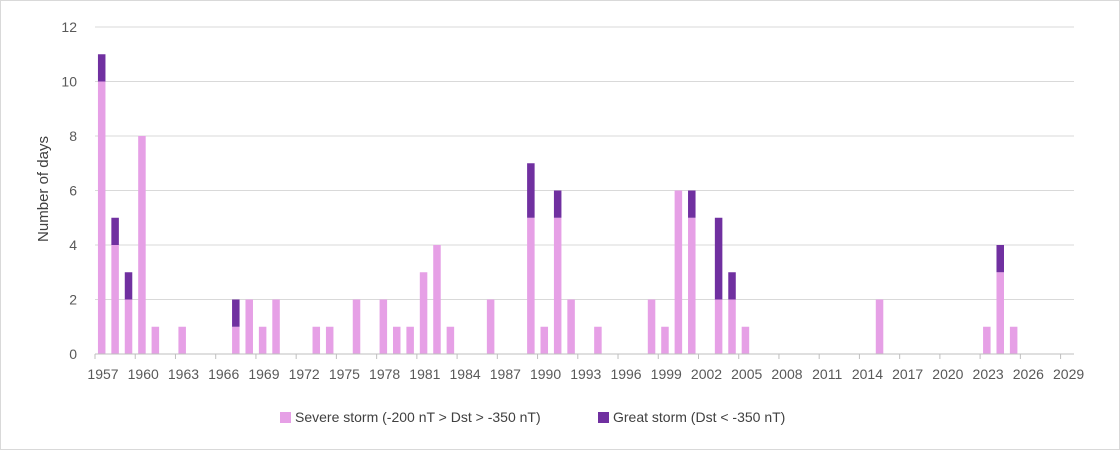 This screenshot has width=1120, height=451. I want to click on bar-severe-2004, so click(732, 326).